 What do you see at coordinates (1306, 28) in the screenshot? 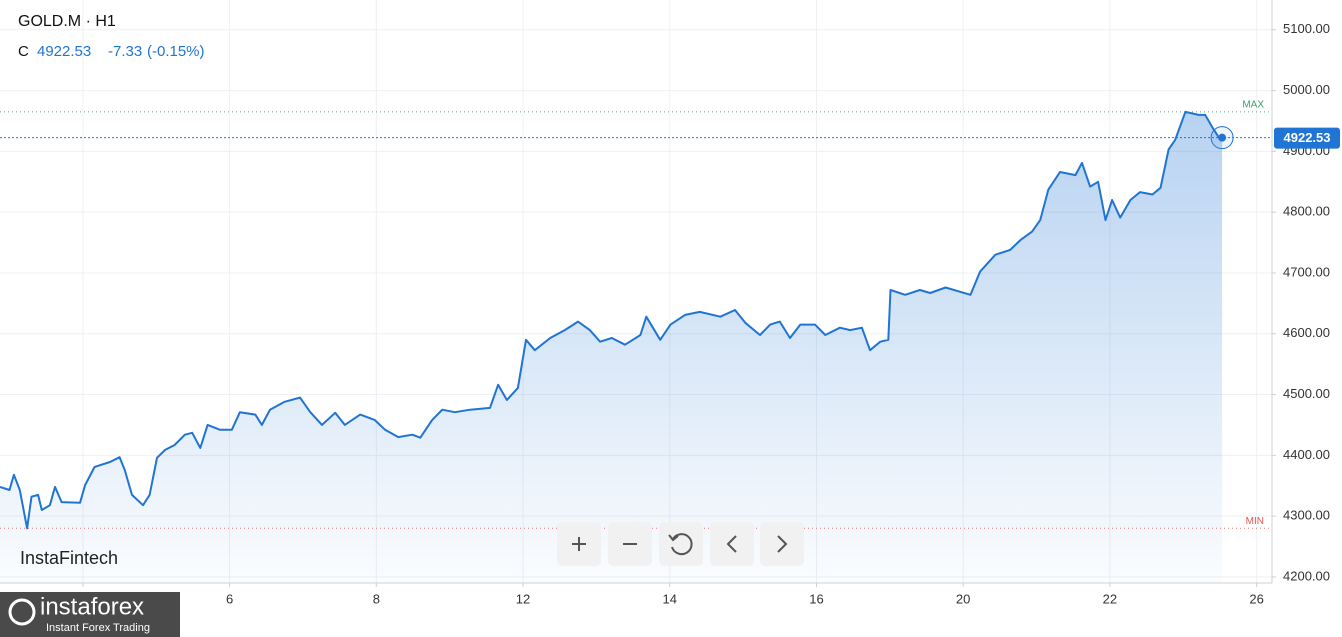
I see `y-tick-label: 5100.00` at bounding box center [1306, 28].